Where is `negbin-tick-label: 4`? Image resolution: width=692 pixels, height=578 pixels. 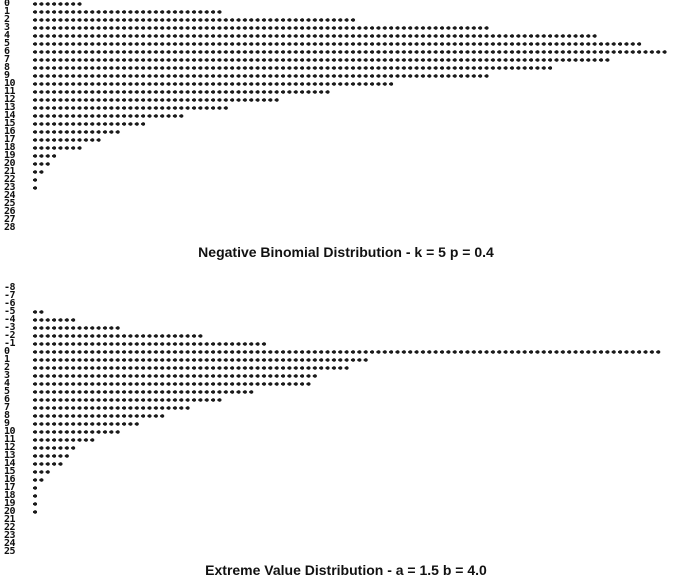 negbin-tick-label: 4 is located at coordinates (7, 35).